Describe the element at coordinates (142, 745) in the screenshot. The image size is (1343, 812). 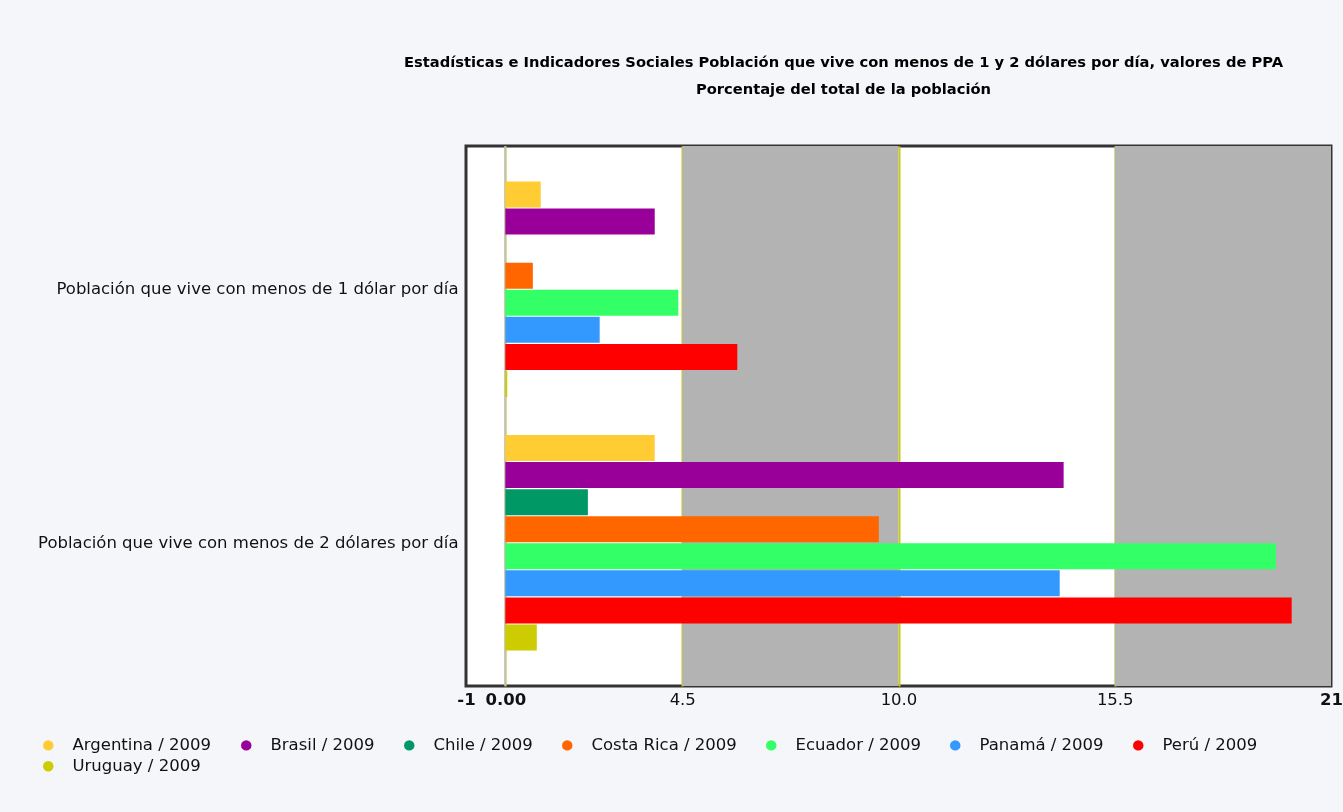
I see `legend-label: Argentina / 2009` at that location.